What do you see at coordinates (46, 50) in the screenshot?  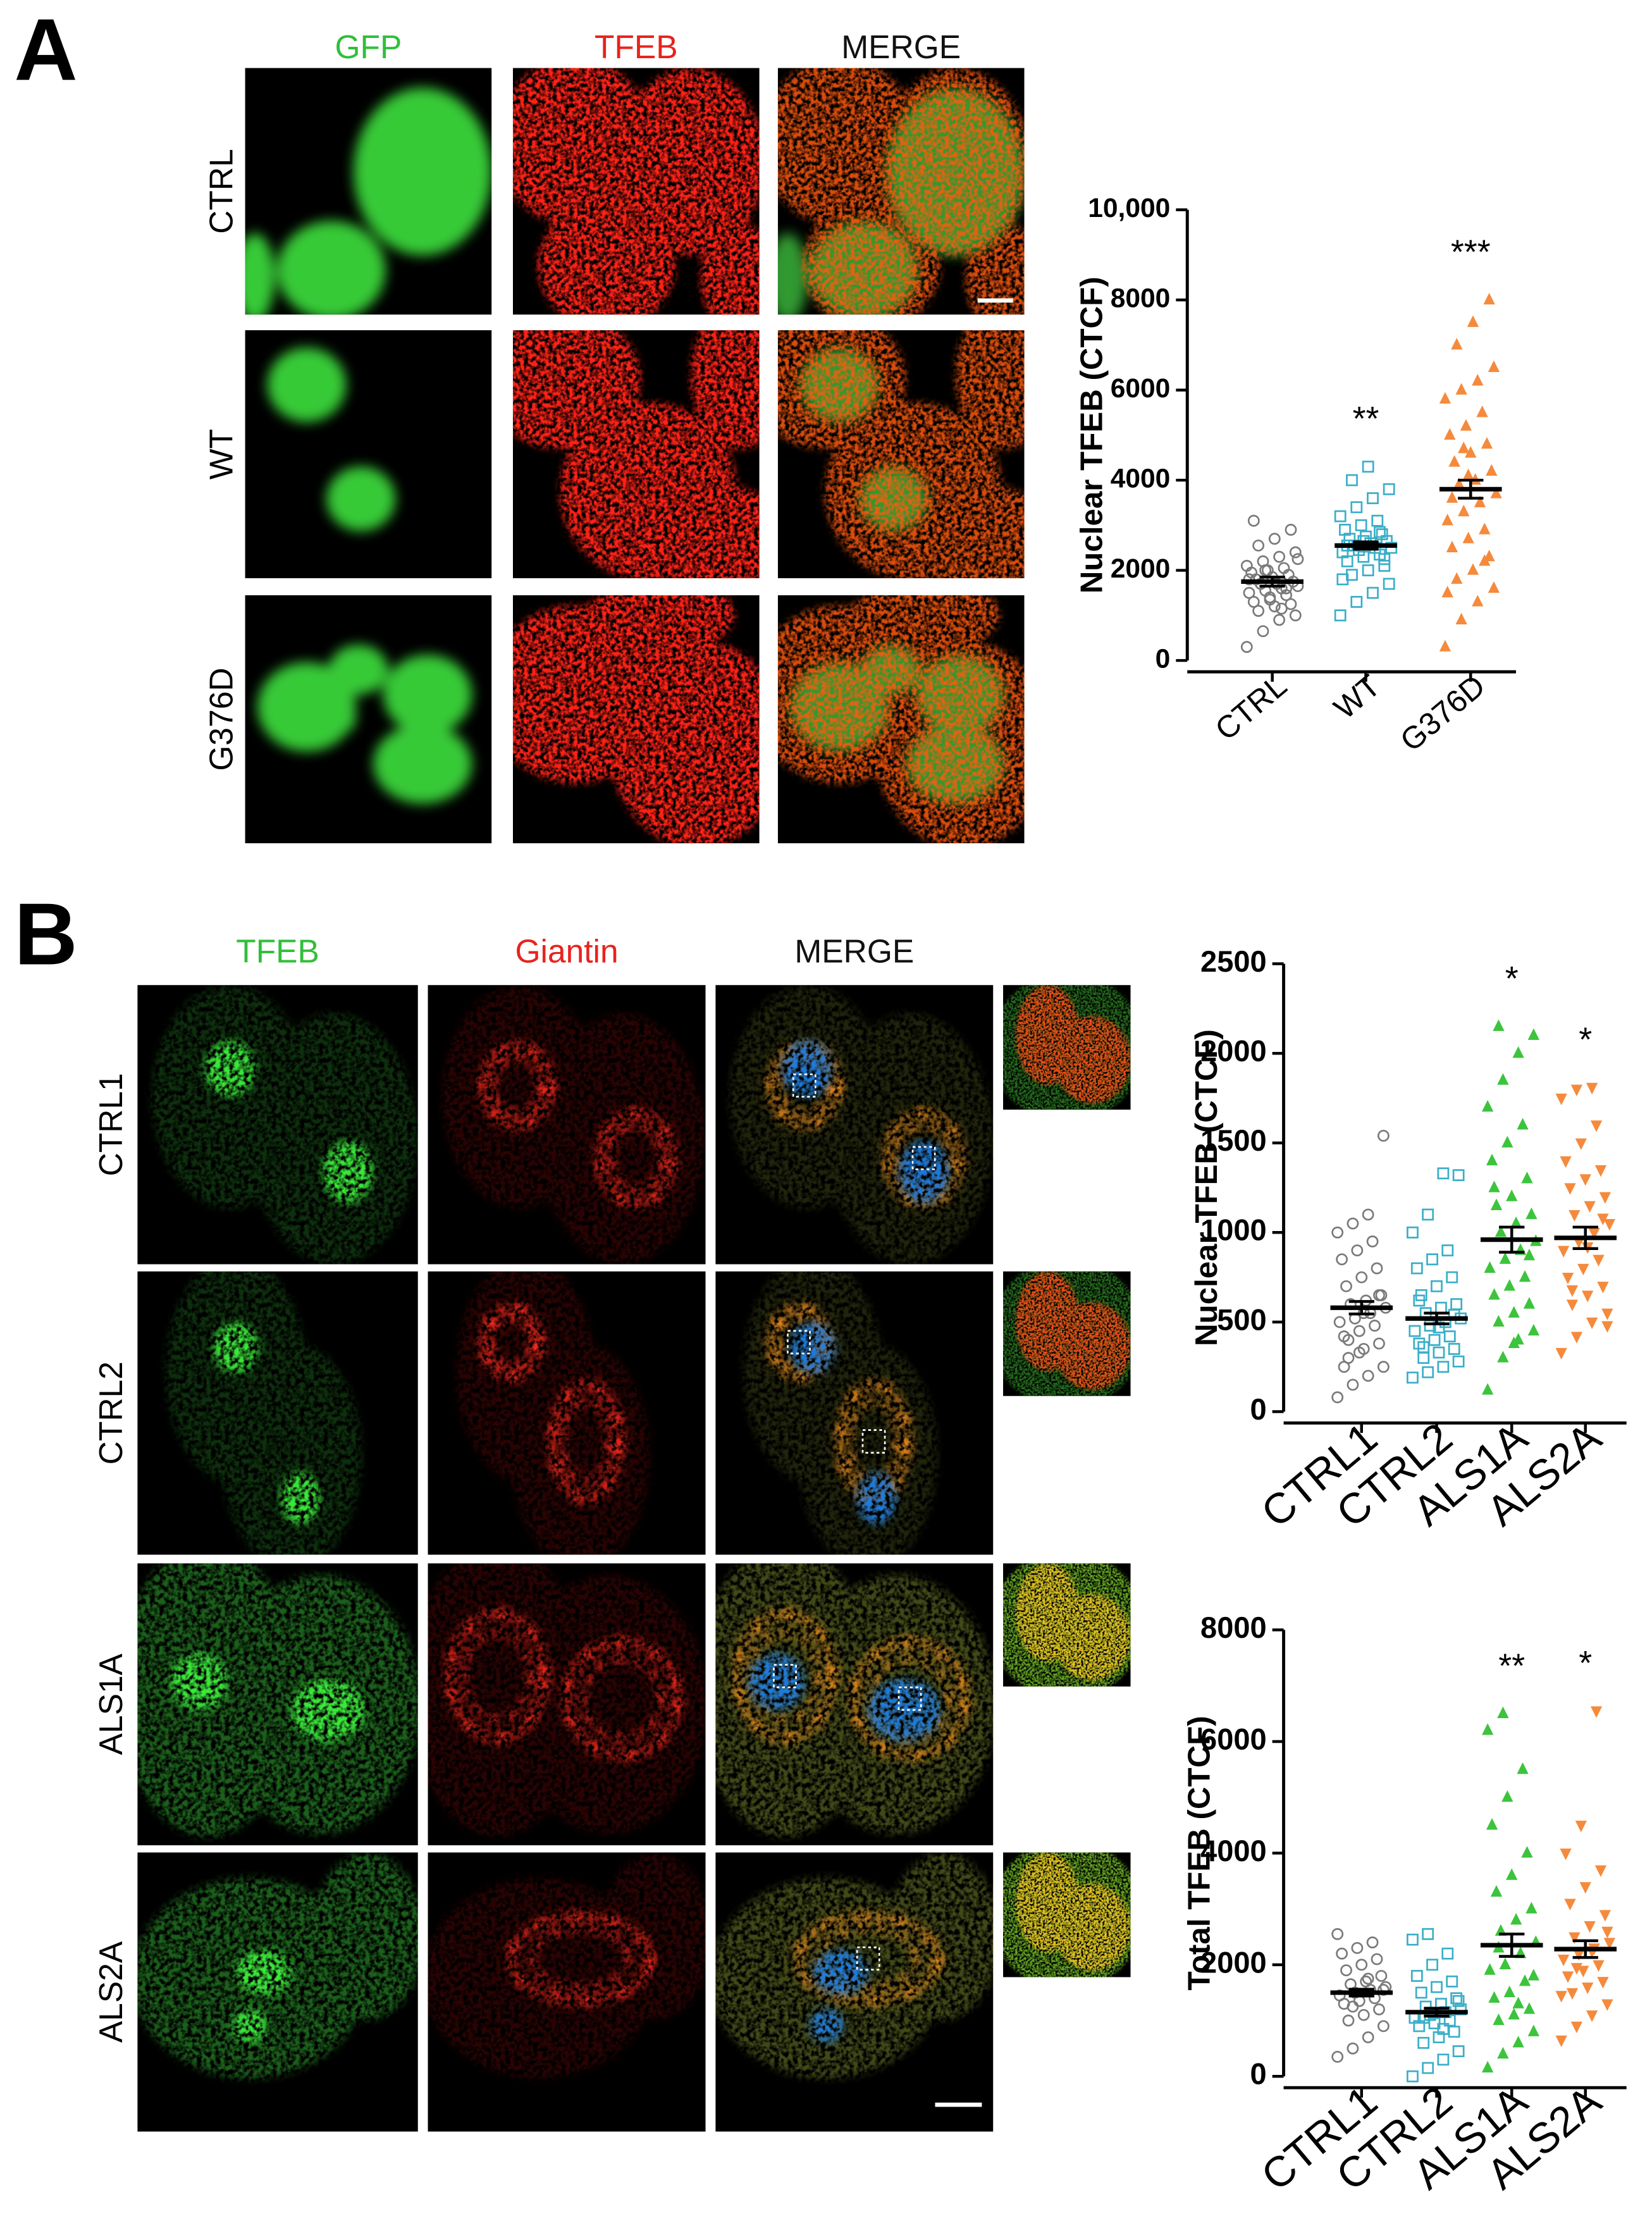 I see `panel-label: A` at bounding box center [46, 50].